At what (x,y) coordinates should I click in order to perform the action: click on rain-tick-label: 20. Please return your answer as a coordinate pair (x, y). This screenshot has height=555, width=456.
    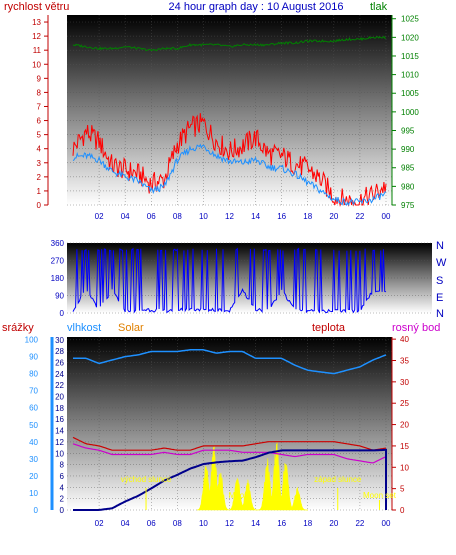
    Looking at the image, I should click on (59, 397).